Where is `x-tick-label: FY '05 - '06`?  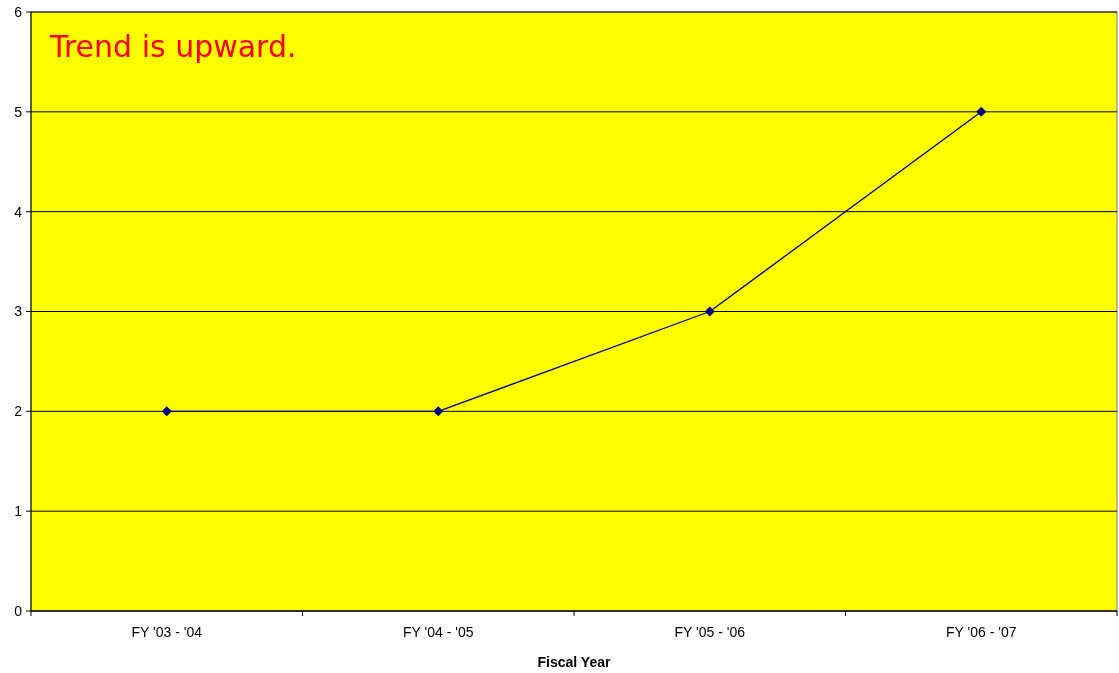
x-tick-label: FY '05 - '06 is located at coordinates (710, 632).